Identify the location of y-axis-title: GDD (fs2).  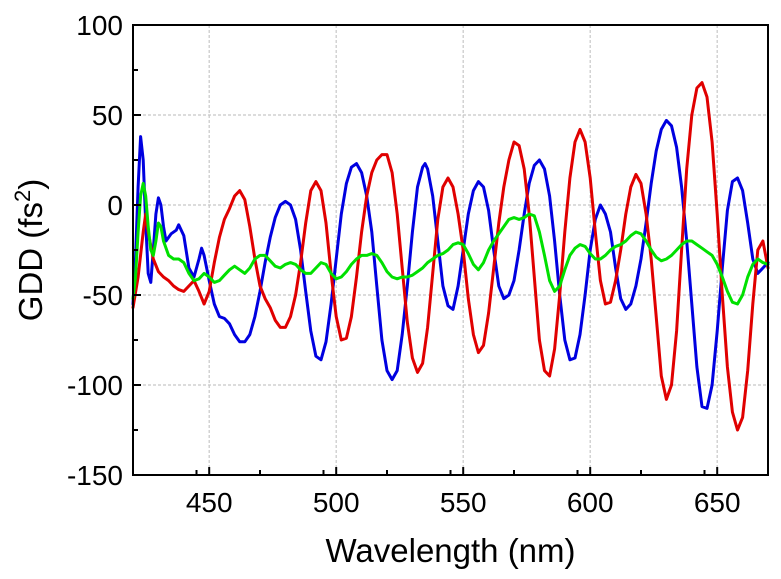
(30, 250).